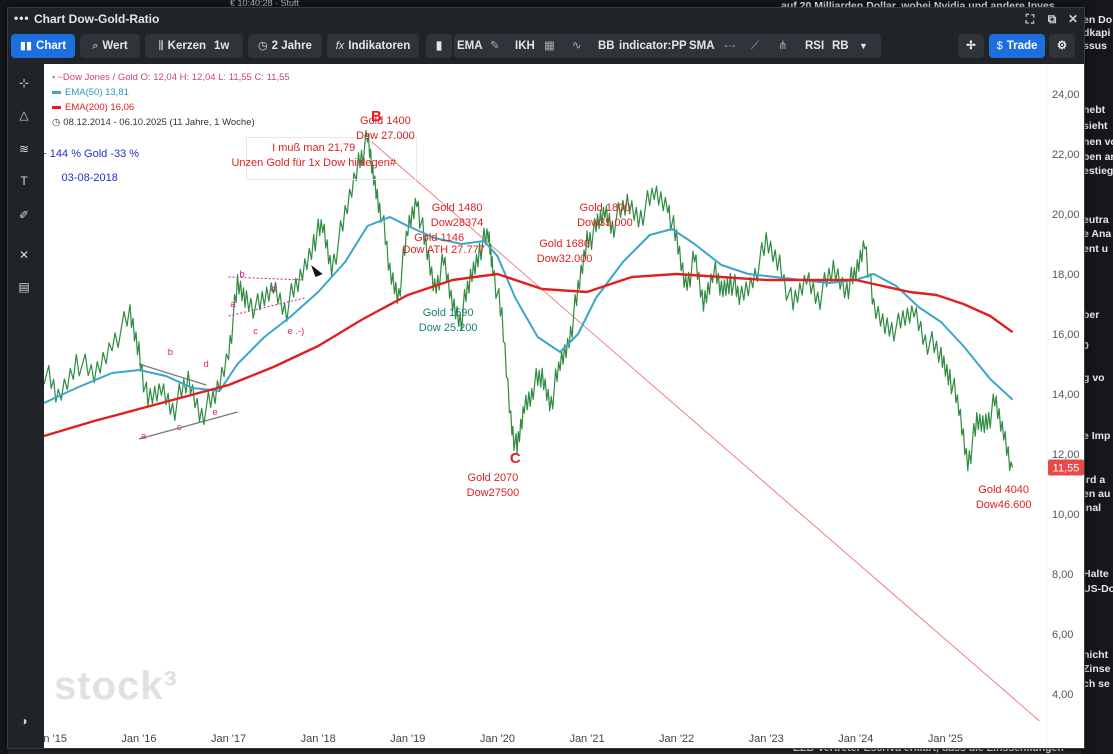 The image size is (1113, 754). What do you see at coordinates (51, 46) in the screenshot?
I see `chart-button-label: Chart` at bounding box center [51, 46].